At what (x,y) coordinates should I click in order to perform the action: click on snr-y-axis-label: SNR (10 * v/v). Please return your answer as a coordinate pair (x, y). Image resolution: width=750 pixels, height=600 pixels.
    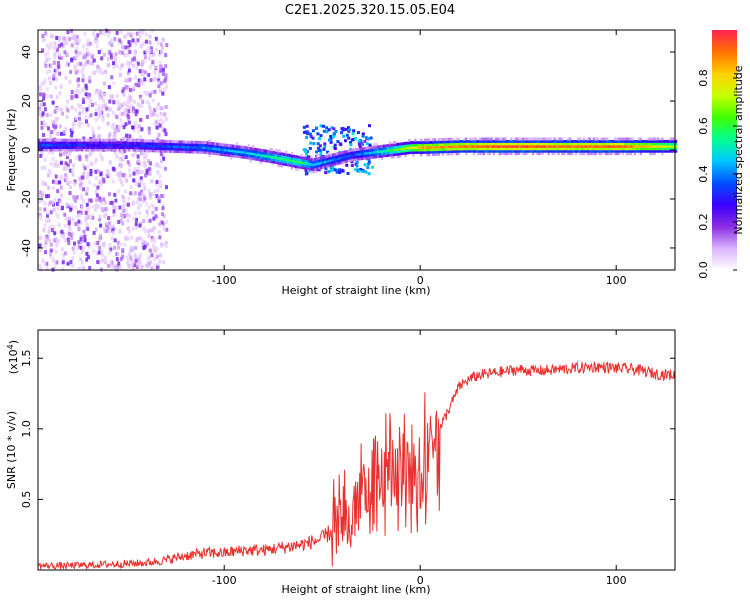
    Looking at the image, I should click on (11, 450).